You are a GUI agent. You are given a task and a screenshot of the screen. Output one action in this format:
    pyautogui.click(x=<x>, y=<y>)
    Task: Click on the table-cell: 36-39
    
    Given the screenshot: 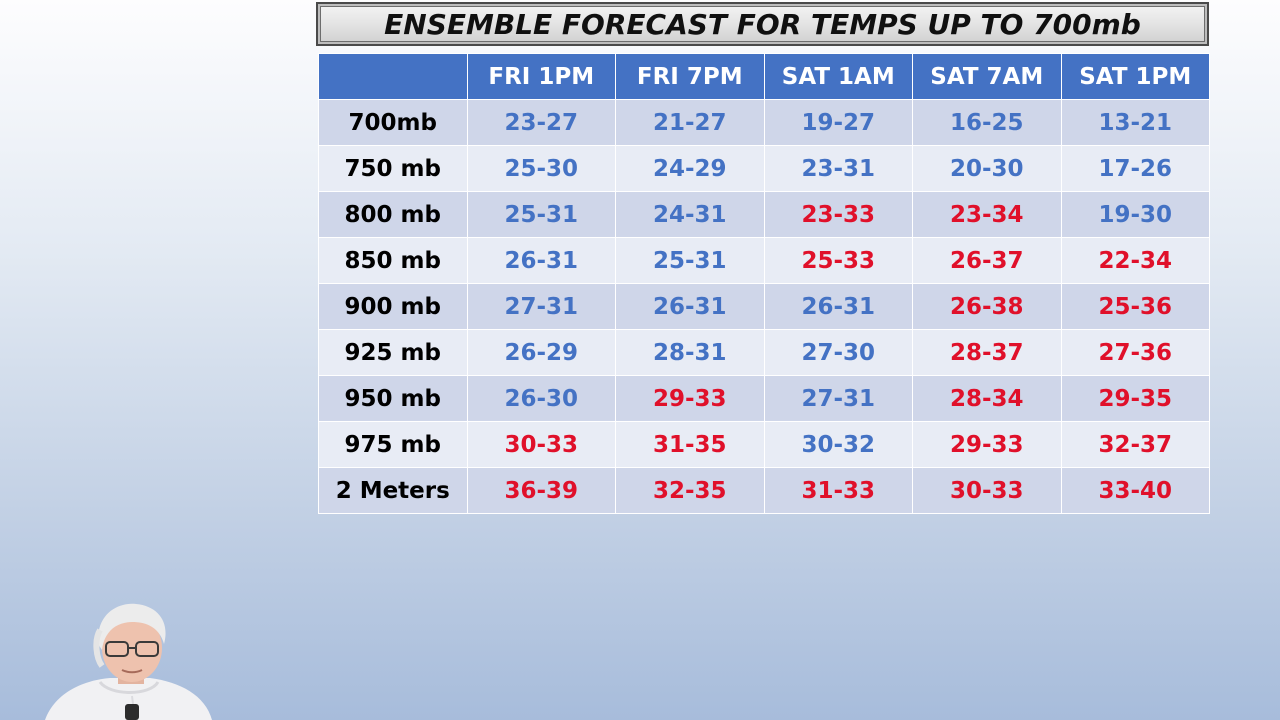 What is the action you would take?
    pyautogui.click(x=541, y=490)
    